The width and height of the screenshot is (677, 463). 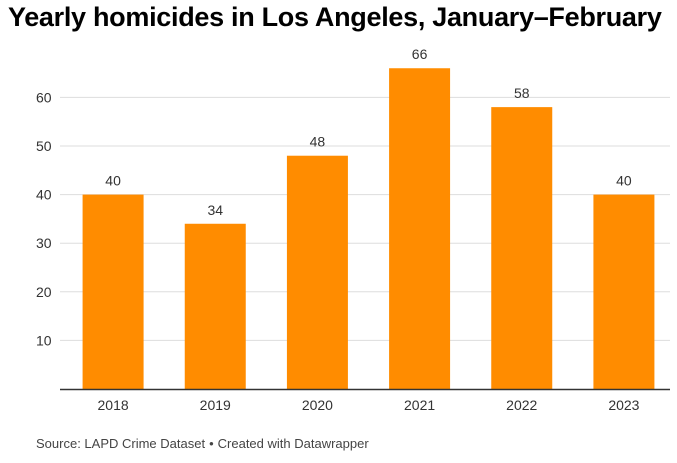 I want to click on data-label: 66, so click(x=420, y=54).